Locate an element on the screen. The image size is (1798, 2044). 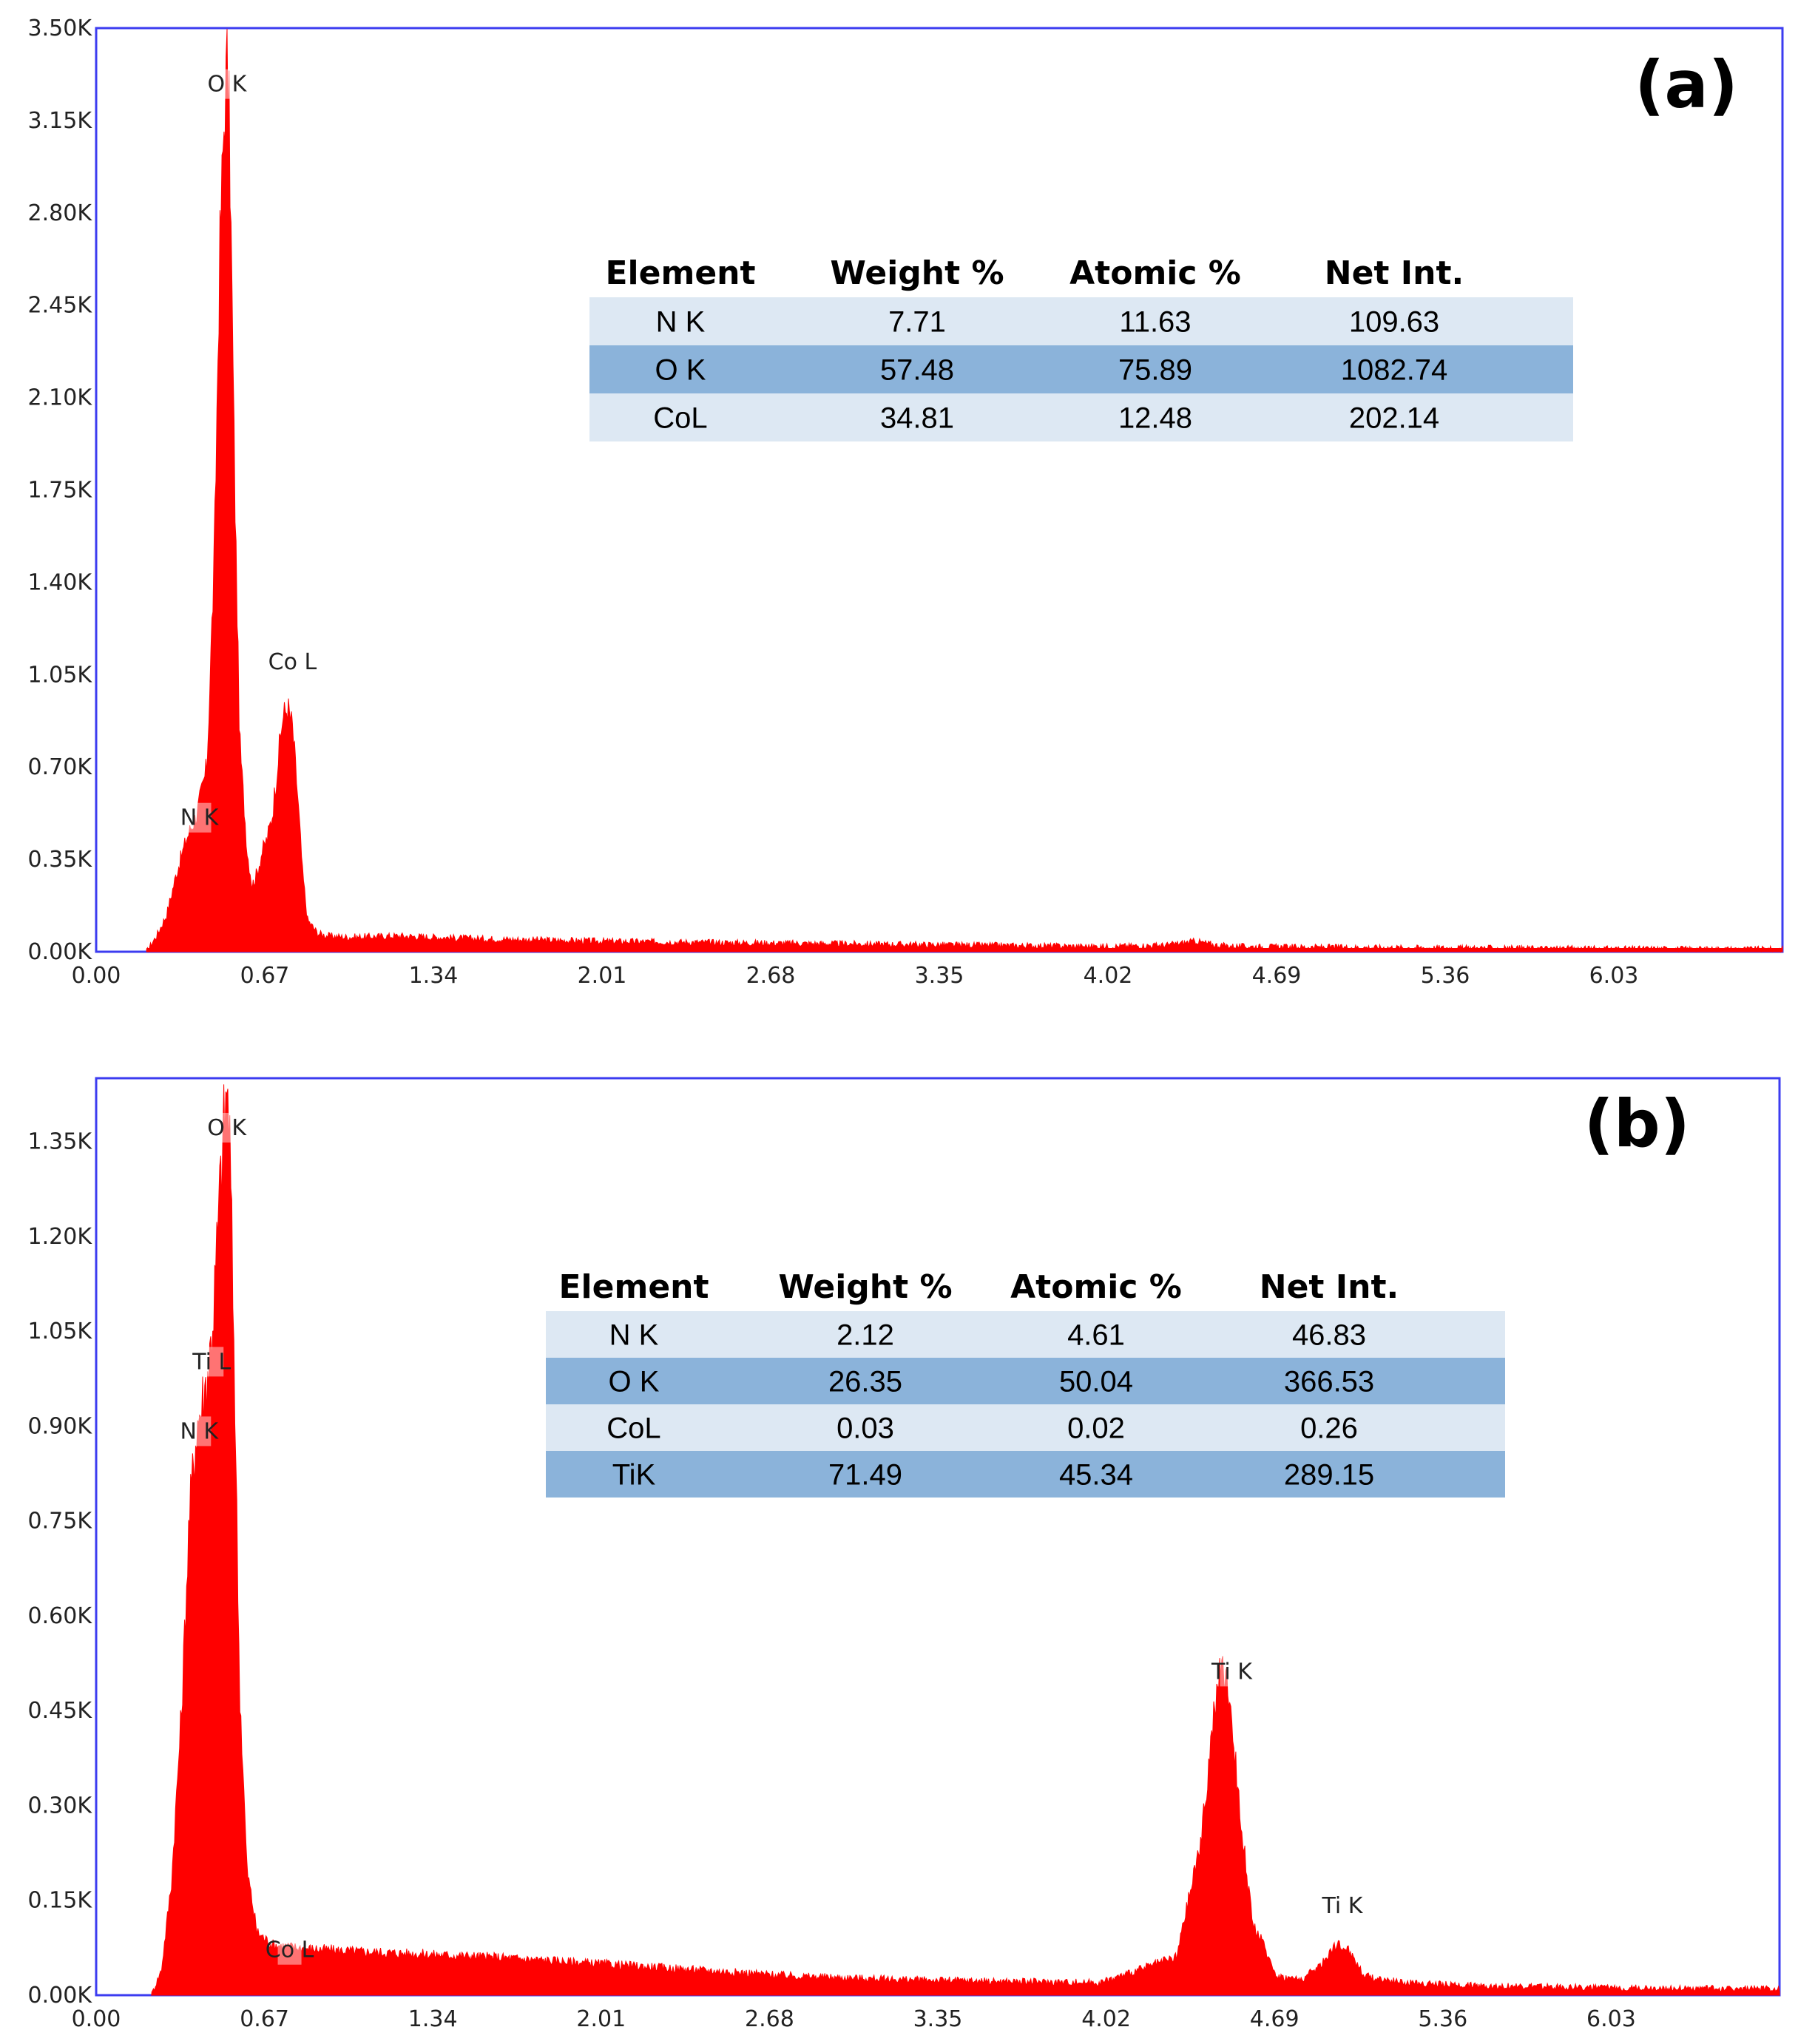
table-header-cell: Atomic % is located at coordinates (1155, 273).